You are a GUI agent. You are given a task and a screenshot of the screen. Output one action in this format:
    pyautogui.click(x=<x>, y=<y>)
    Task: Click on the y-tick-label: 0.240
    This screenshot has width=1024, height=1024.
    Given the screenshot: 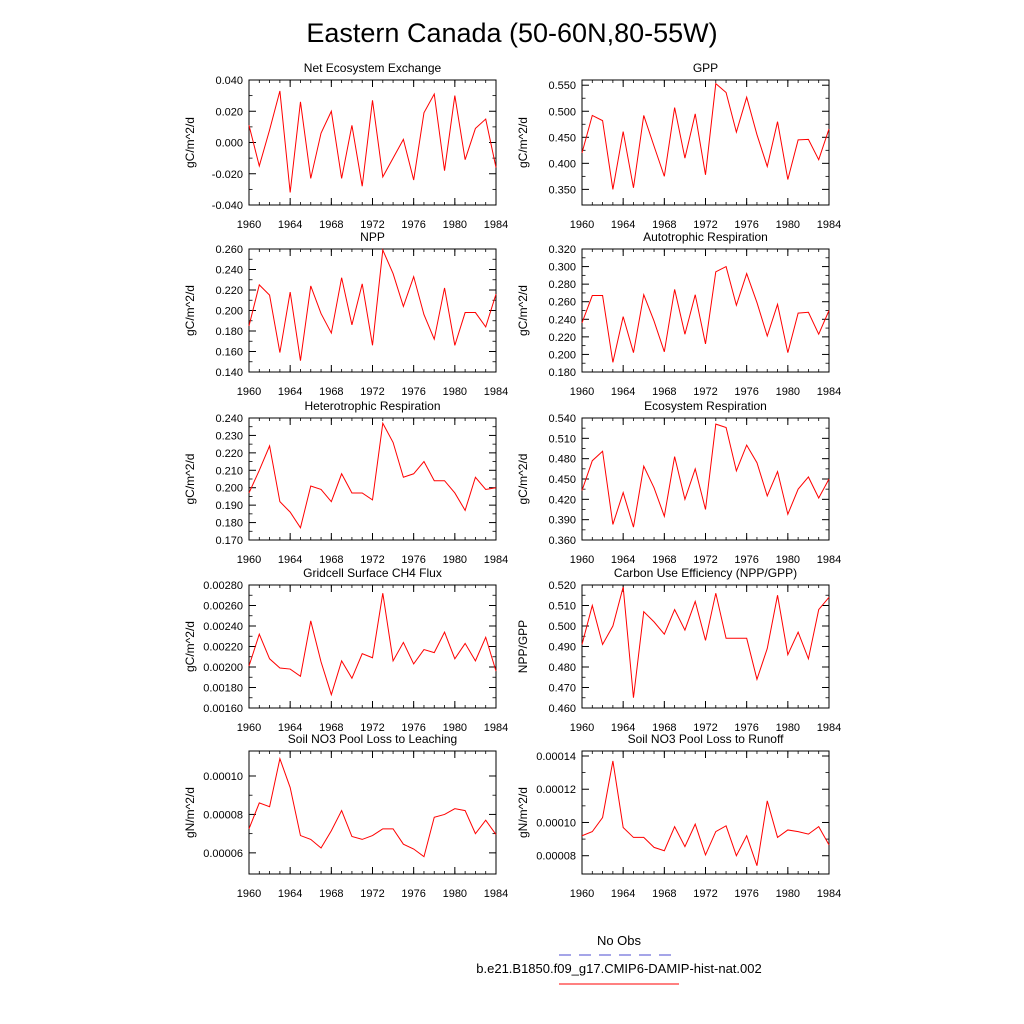 What is the action you would take?
    pyautogui.click(x=562, y=320)
    